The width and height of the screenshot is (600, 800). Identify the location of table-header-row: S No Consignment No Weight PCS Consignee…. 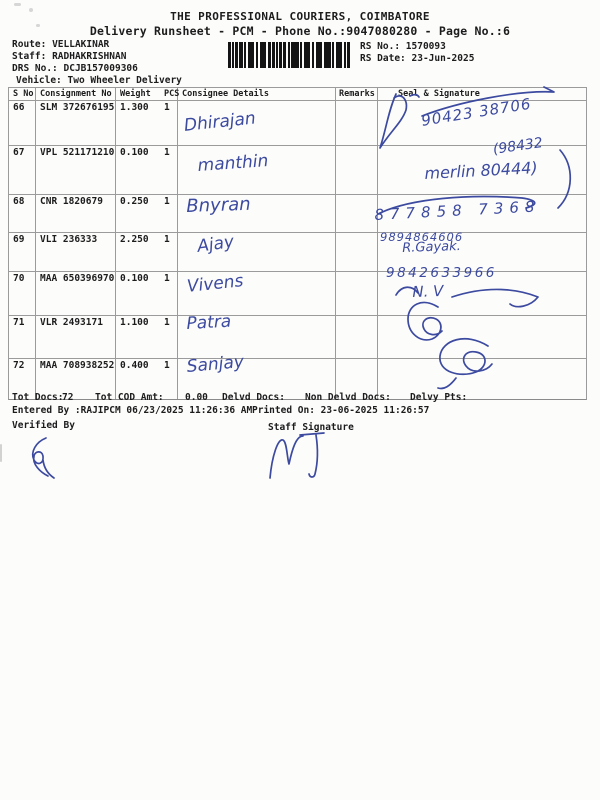
(297, 94).